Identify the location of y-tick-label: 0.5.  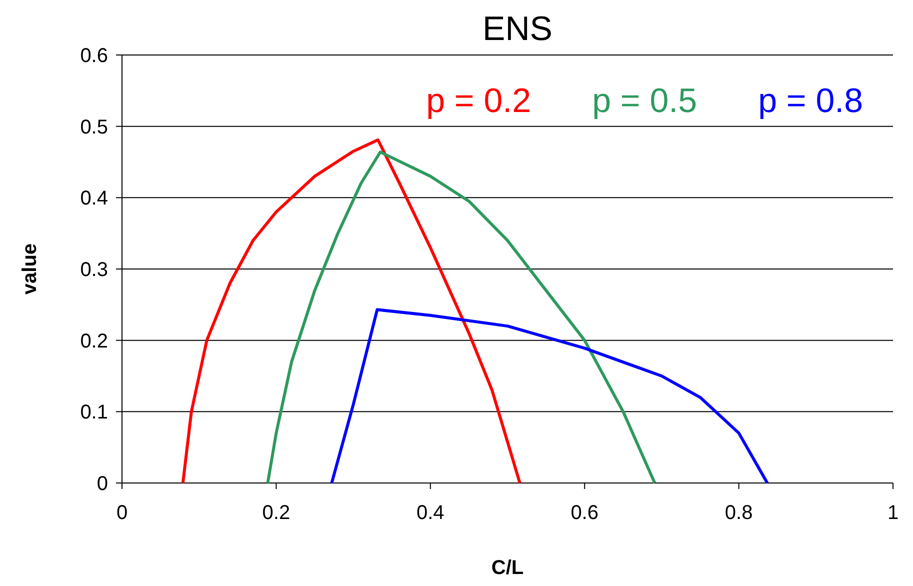
(94, 127).